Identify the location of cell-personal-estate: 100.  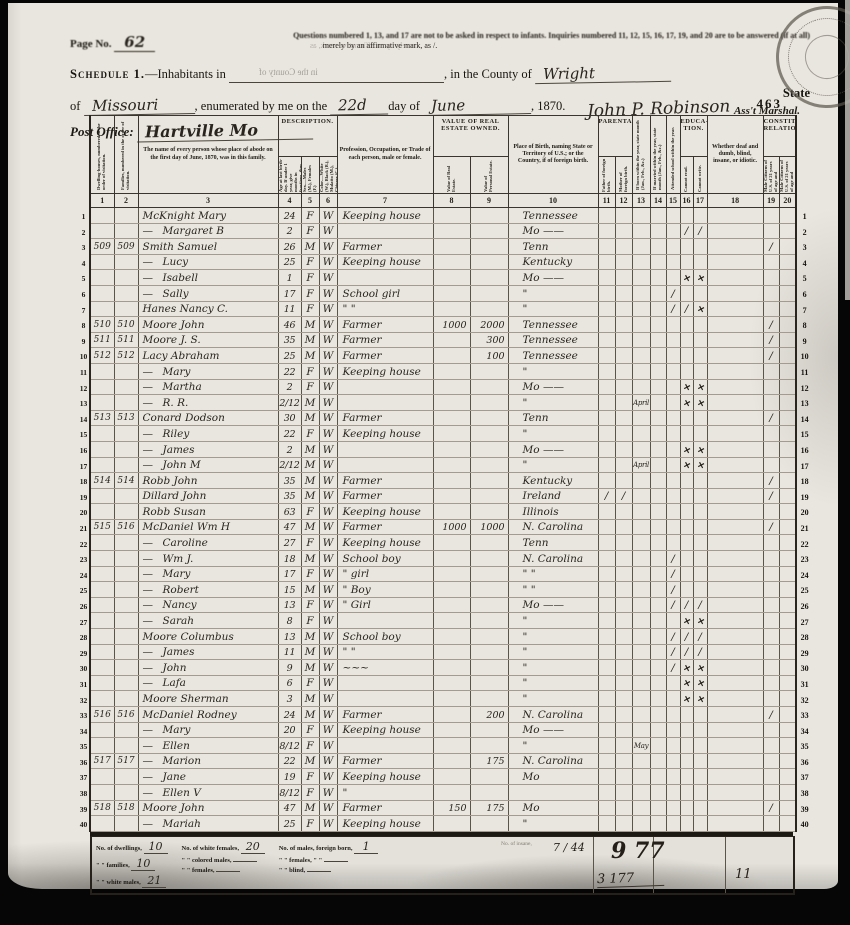
(489, 355).